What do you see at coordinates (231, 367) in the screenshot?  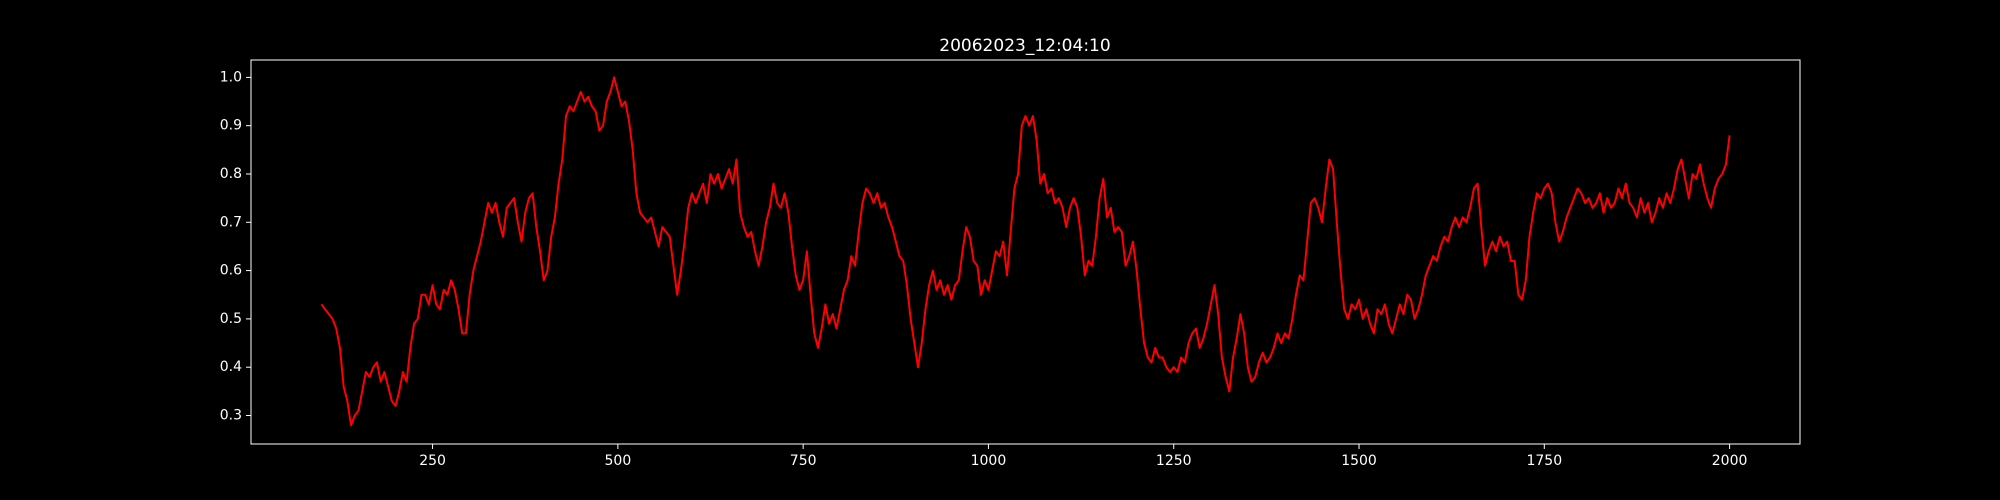 I see `y-tick-label: 0.4` at bounding box center [231, 367].